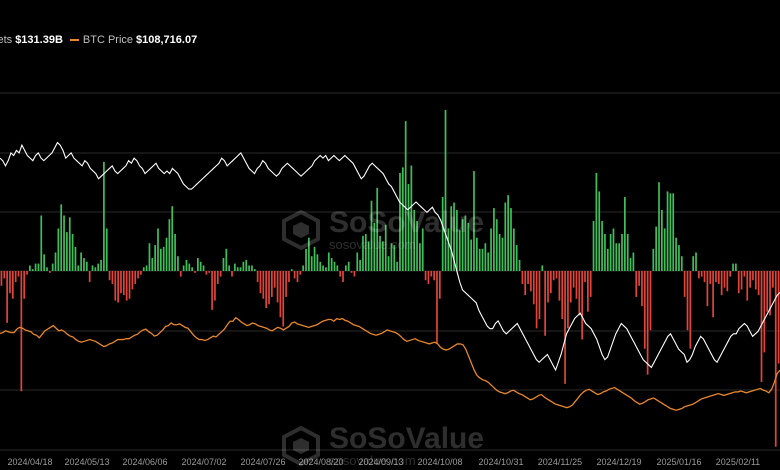 This screenshot has height=470, width=780. I want to click on x-tick-label: 2025/01/16, so click(678, 462).